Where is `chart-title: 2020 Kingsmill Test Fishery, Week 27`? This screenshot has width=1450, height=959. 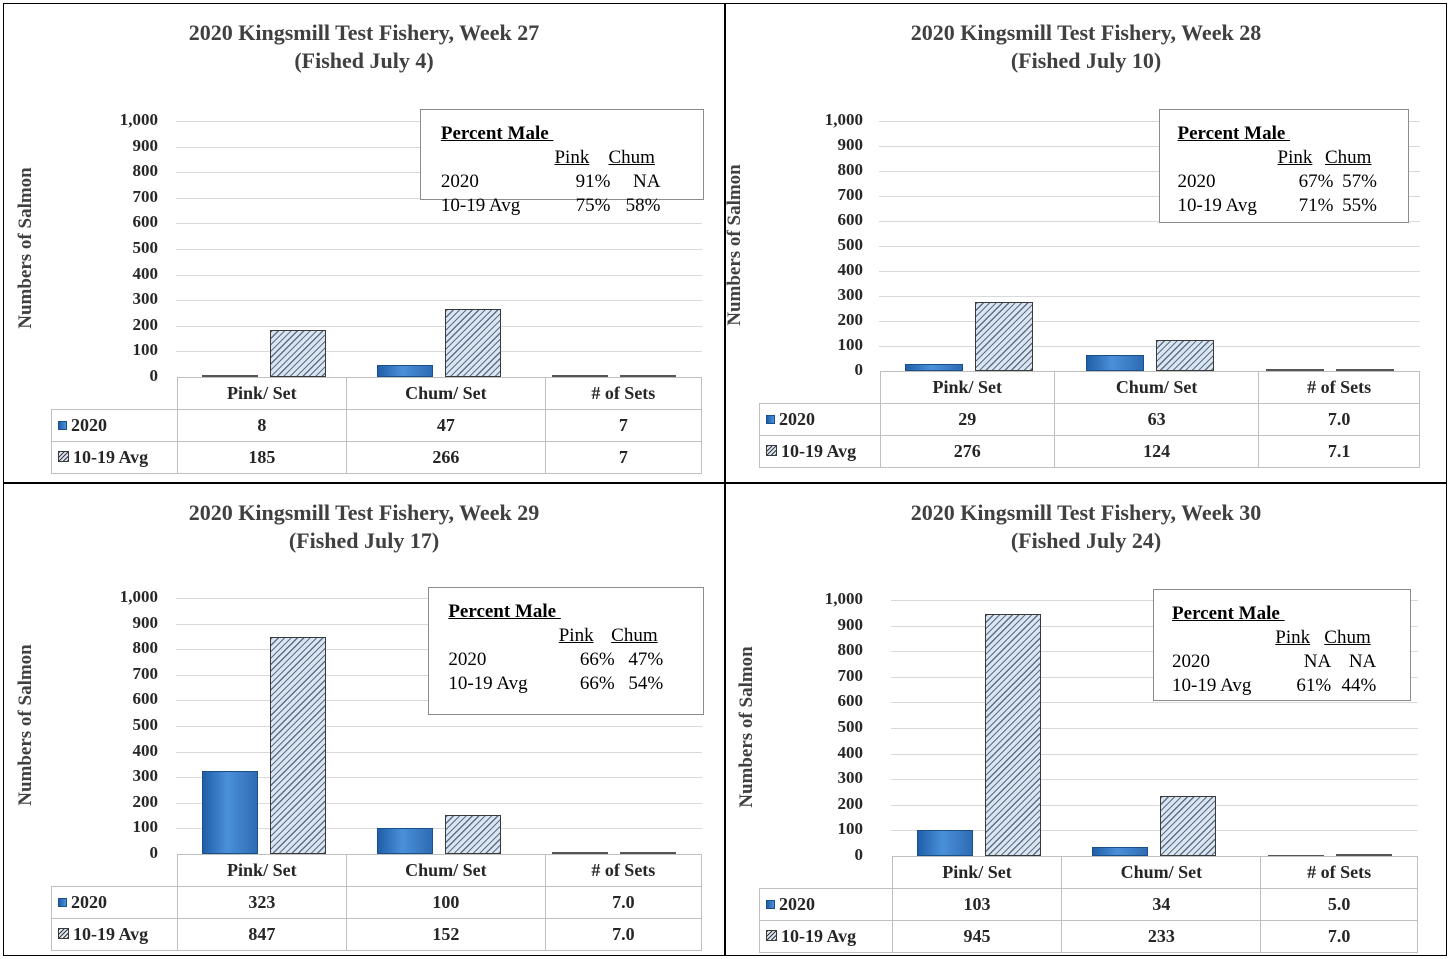
chart-title: 2020 Kingsmill Test Fishery, Week 27 is located at coordinates (364, 32).